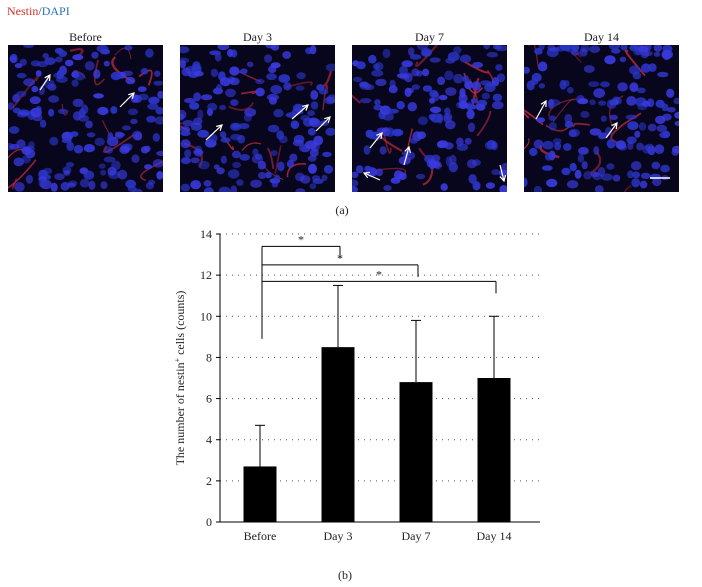 The image size is (702, 587). What do you see at coordinates (209, 399) in the screenshot?
I see `y-tick-label: 6` at bounding box center [209, 399].